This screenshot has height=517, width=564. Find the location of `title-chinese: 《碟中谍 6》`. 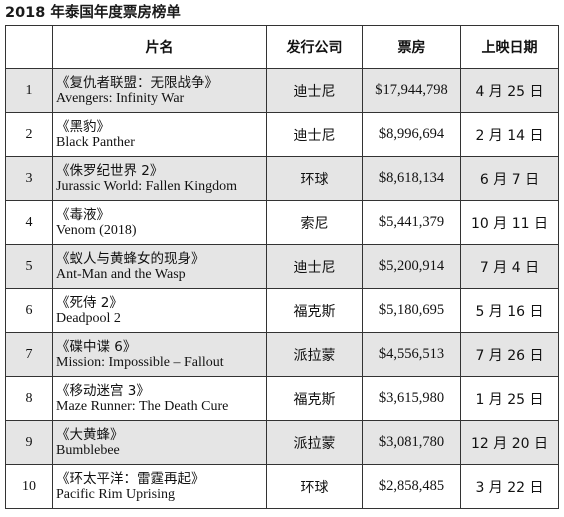

title-chinese: 《碟中谍 6》 is located at coordinates (96, 346).